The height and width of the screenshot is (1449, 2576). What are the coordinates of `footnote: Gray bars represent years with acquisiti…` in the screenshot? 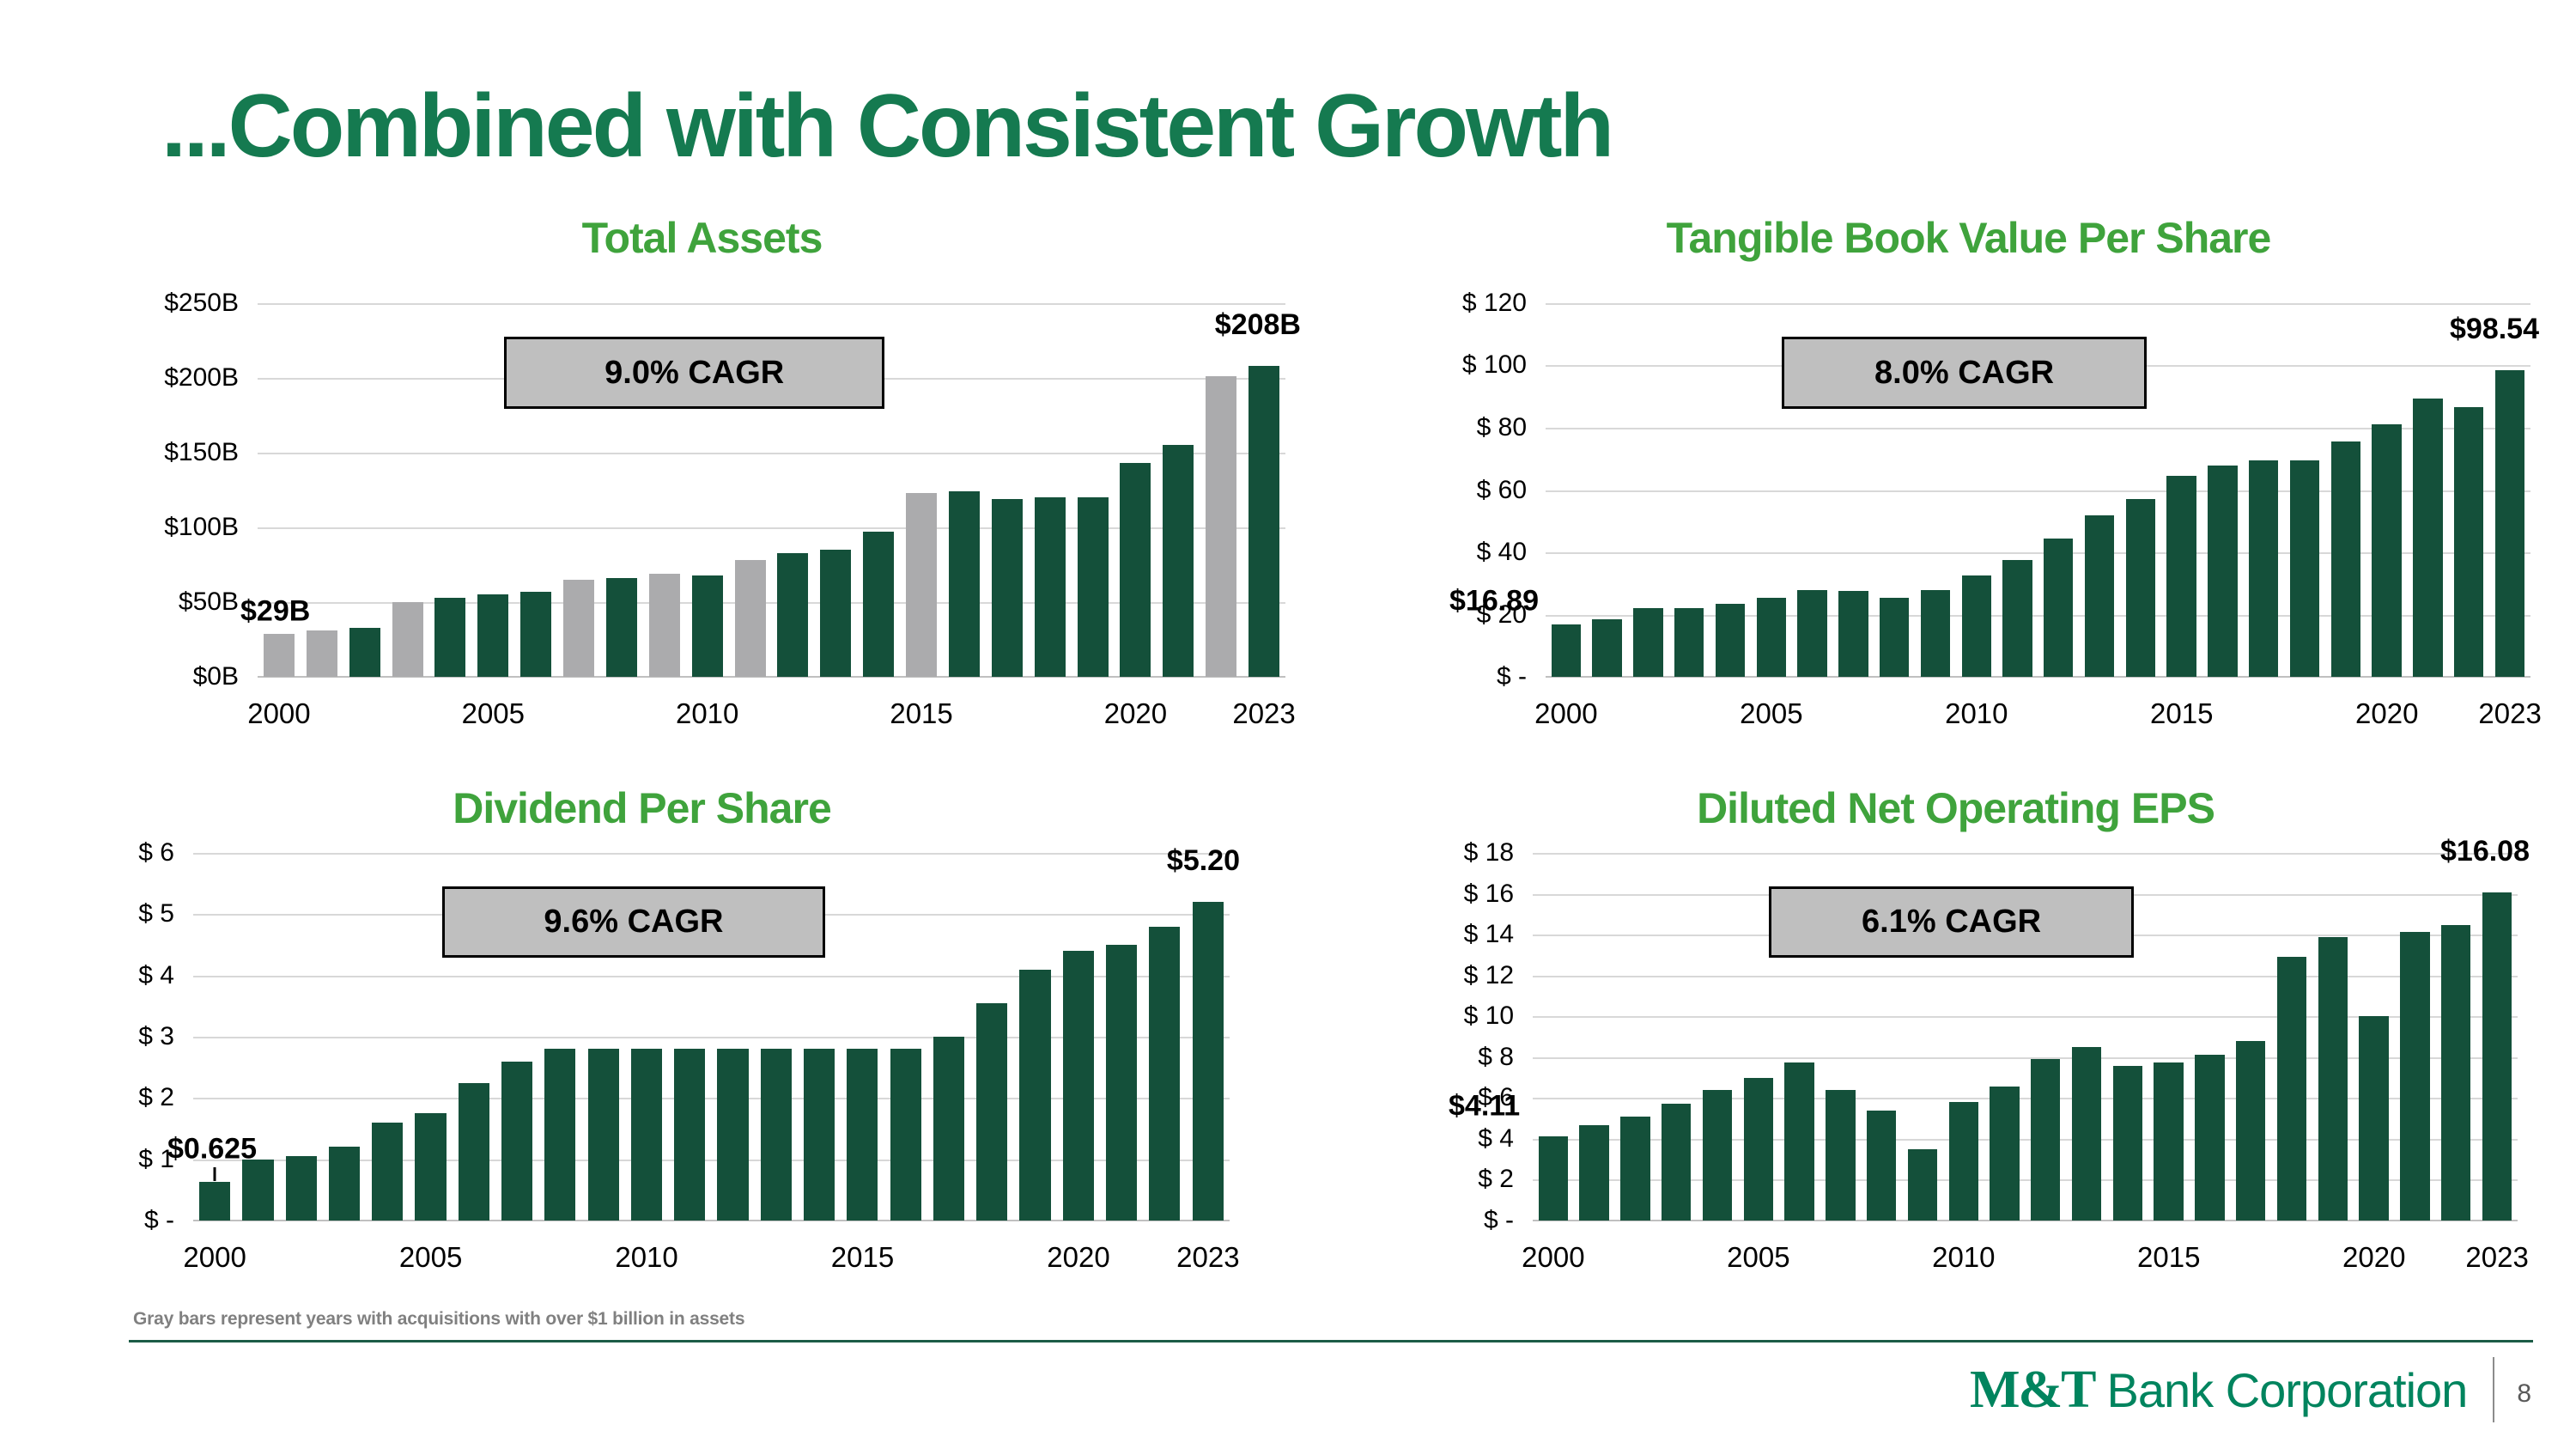 It's located at (439, 1319).